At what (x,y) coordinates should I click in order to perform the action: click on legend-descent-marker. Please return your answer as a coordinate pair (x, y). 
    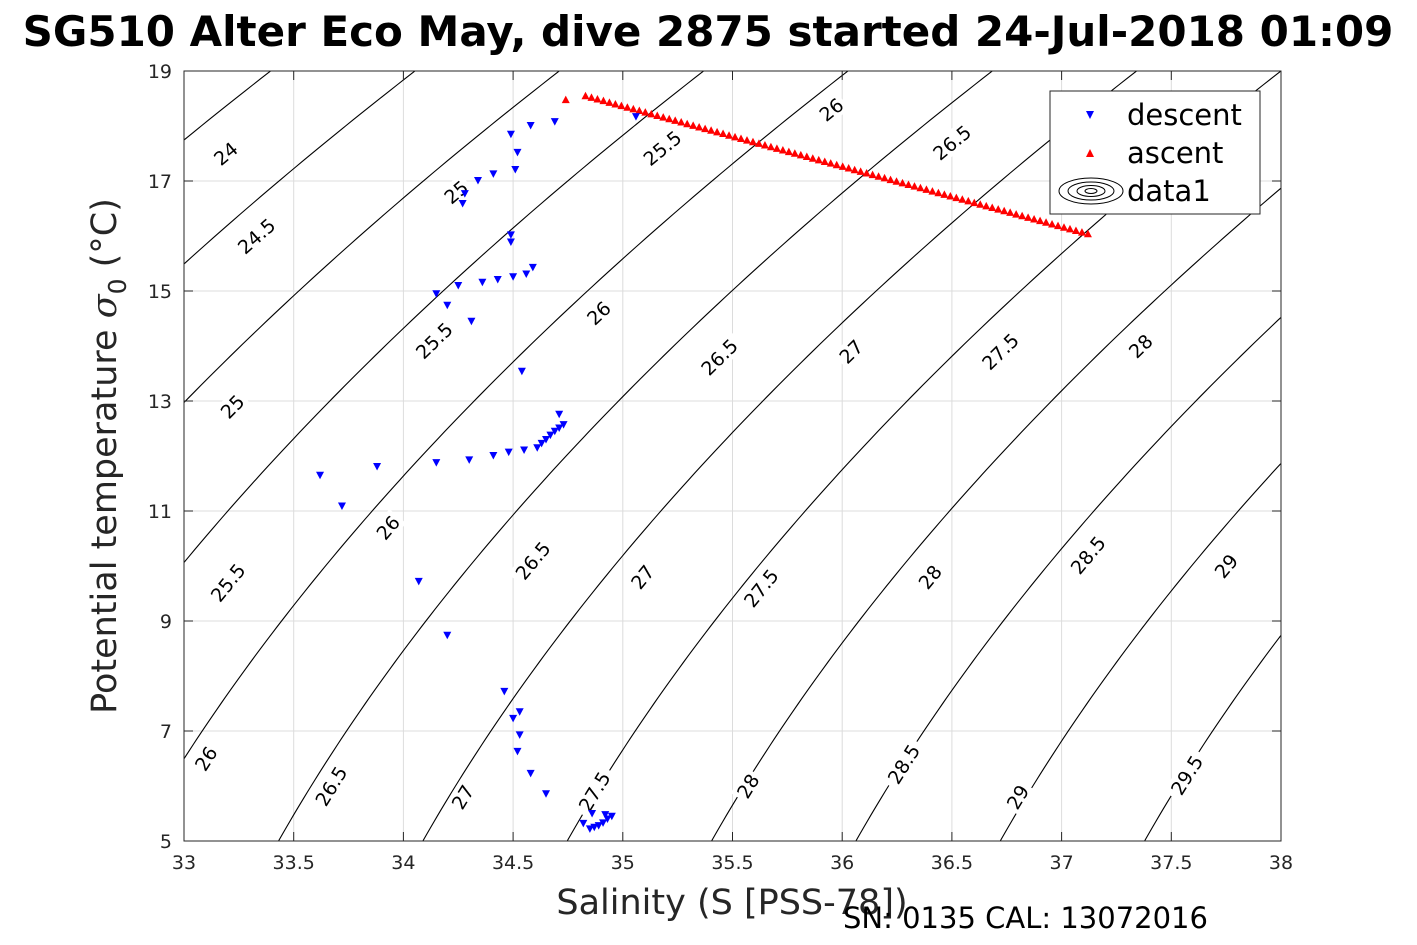
    Looking at the image, I should click on (1090, 115).